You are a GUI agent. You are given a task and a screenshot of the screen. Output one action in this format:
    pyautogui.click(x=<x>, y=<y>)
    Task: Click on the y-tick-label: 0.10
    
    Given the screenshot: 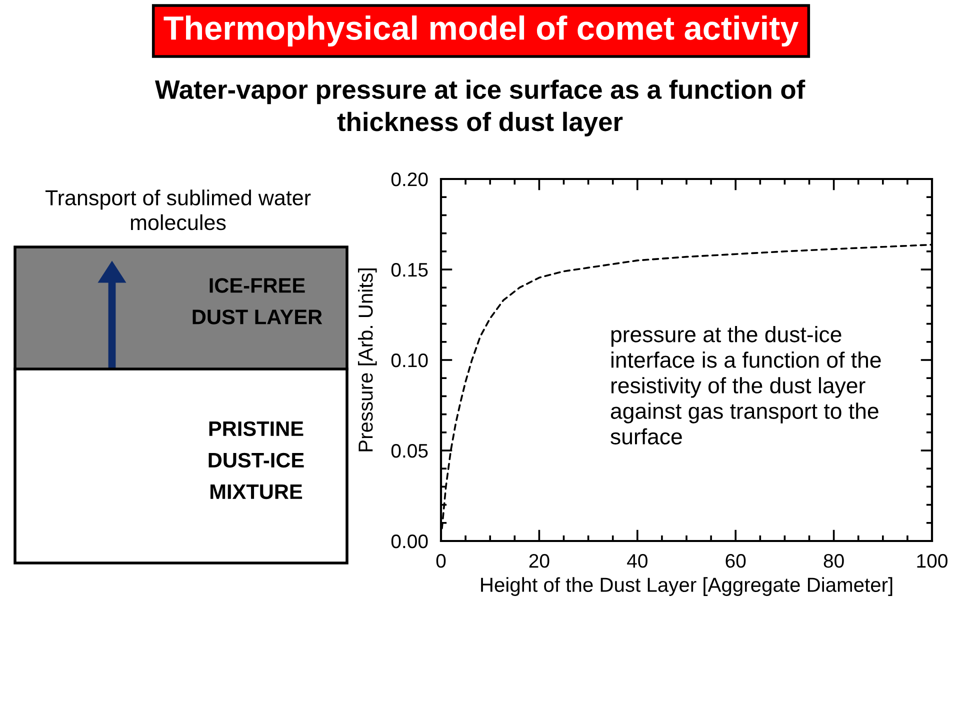 What is the action you would take?
    pyautogui.click(x=409, y=360)
    